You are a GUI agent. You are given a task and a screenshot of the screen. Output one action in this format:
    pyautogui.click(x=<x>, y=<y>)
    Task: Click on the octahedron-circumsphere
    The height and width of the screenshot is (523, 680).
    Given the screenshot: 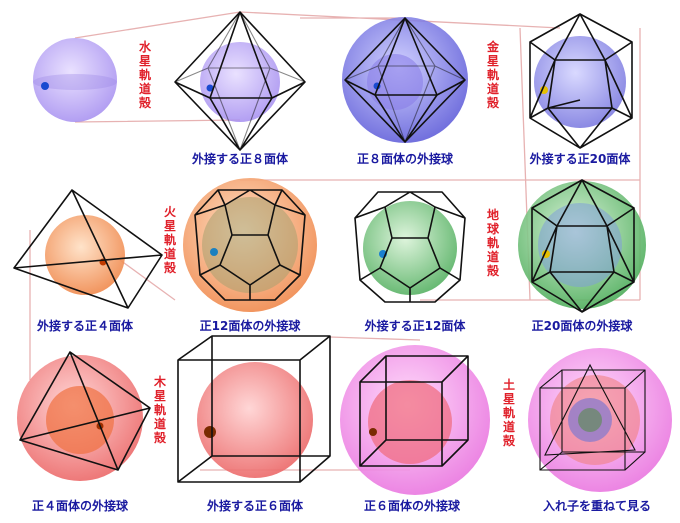 What is the action you would take?
    pyautogui.click(x=405, y=80)
    